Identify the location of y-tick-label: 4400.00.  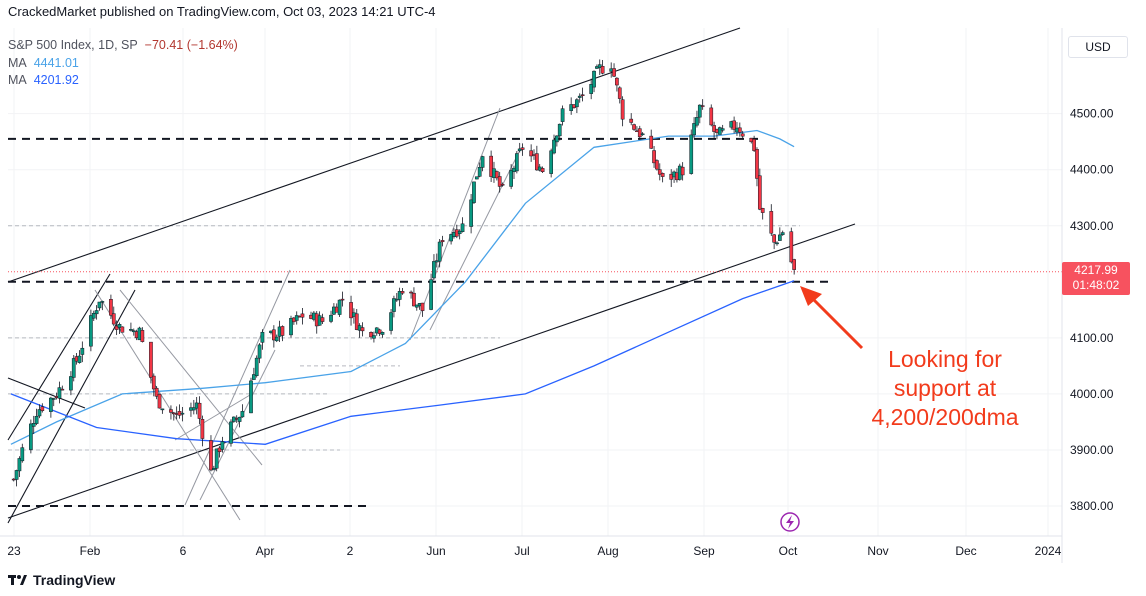
(1092, 170).